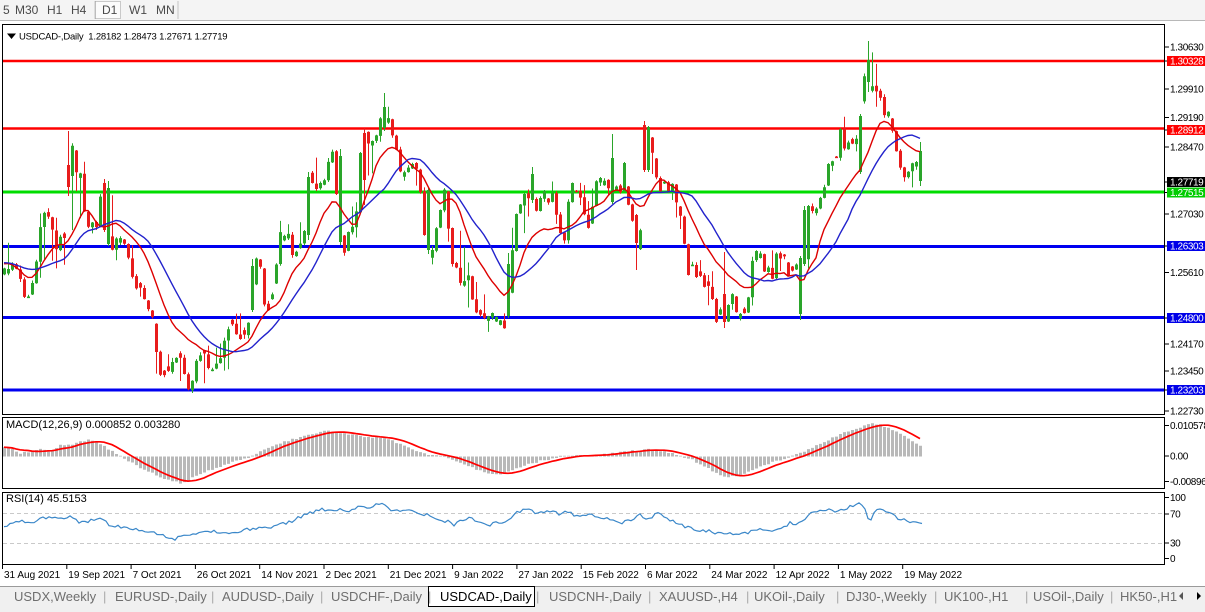 The width and height of the screenshot is (1205, 612). I want to click on svg-text: D1, so click(110, 10).